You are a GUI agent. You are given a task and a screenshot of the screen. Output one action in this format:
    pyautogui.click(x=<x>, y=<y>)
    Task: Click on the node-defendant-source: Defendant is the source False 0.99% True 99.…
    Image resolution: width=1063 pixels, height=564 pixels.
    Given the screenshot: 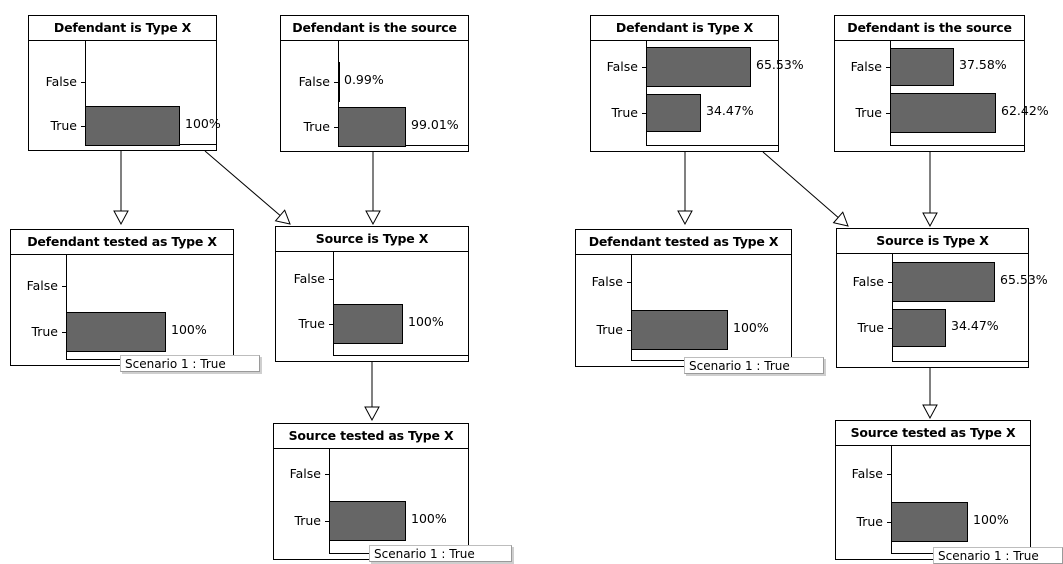 What is the action you would take?
    pyautogui.click(x=374, y=83)
    